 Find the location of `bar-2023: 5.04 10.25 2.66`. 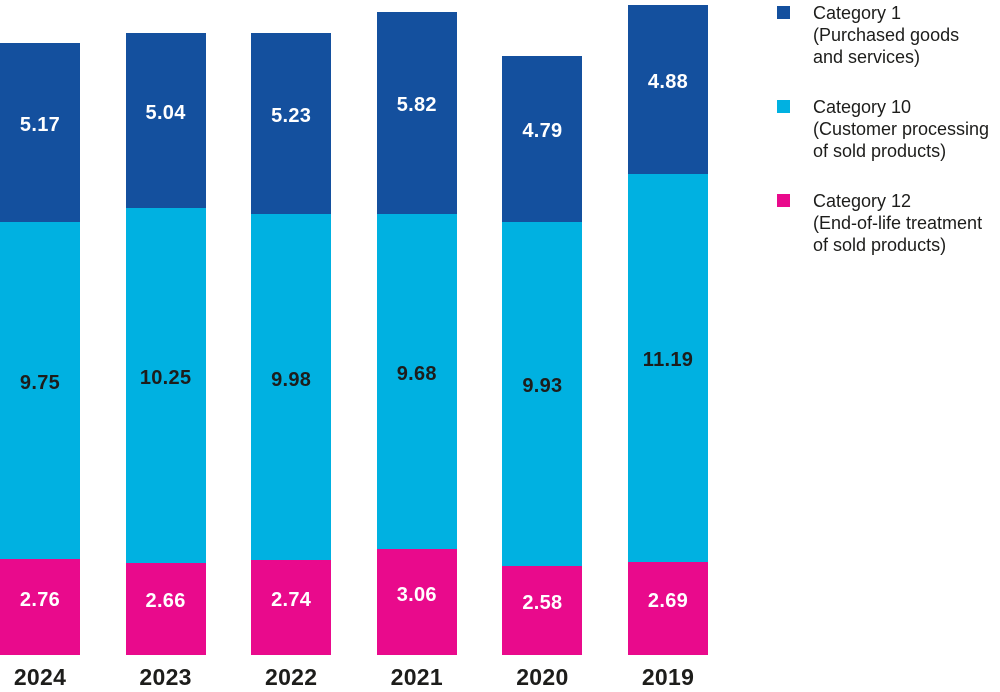

bar-2023: 5.04 10.25 2.66 is located at coordinates (165, 327).